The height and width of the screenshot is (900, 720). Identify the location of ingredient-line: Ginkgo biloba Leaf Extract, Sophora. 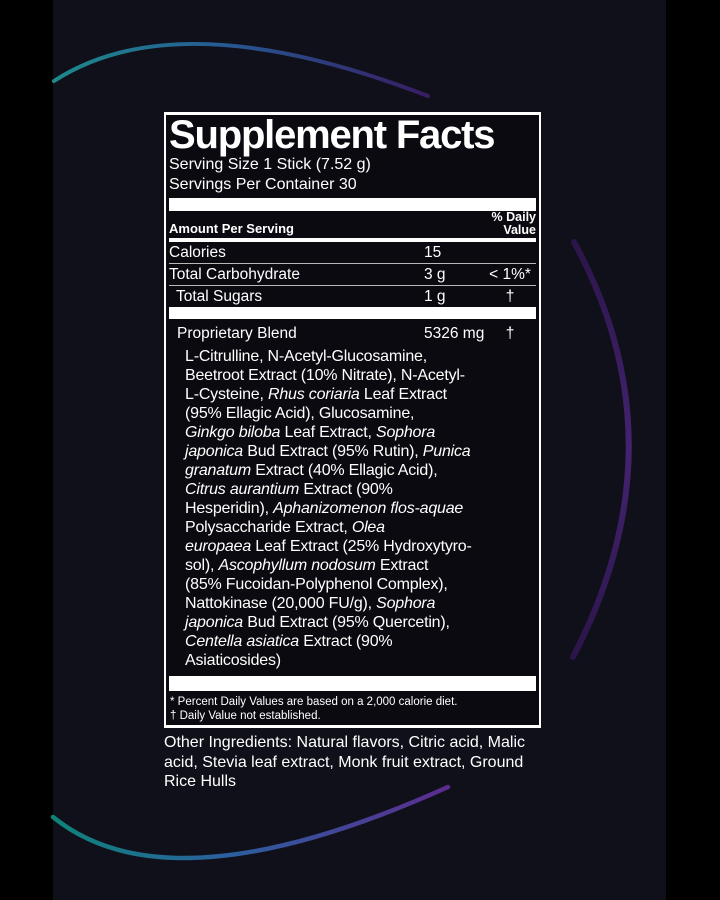
(360, 432).